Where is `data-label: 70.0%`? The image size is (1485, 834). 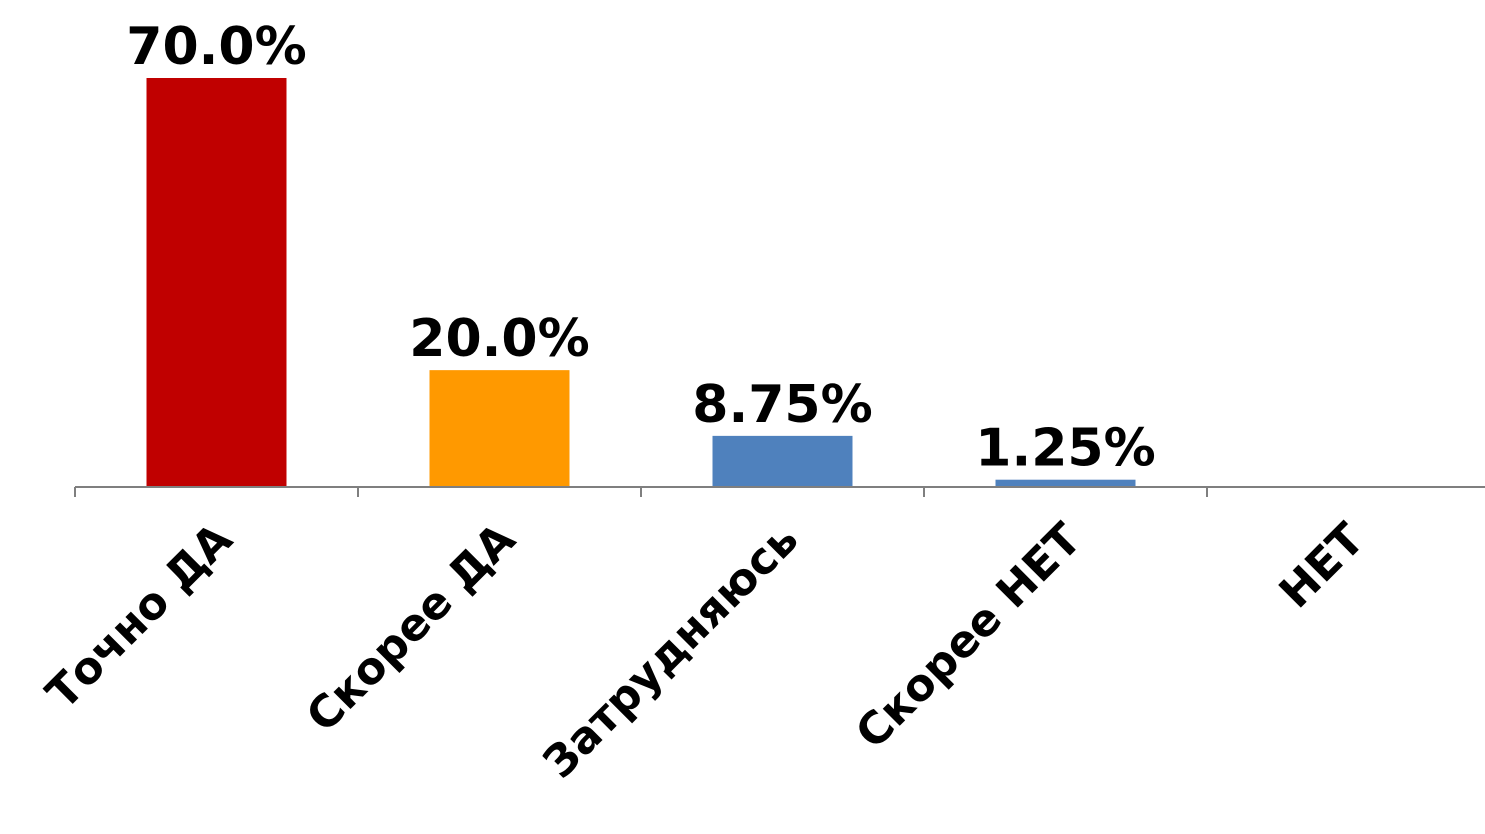 data-label: 70.0% is located at coordinates (216, 47).